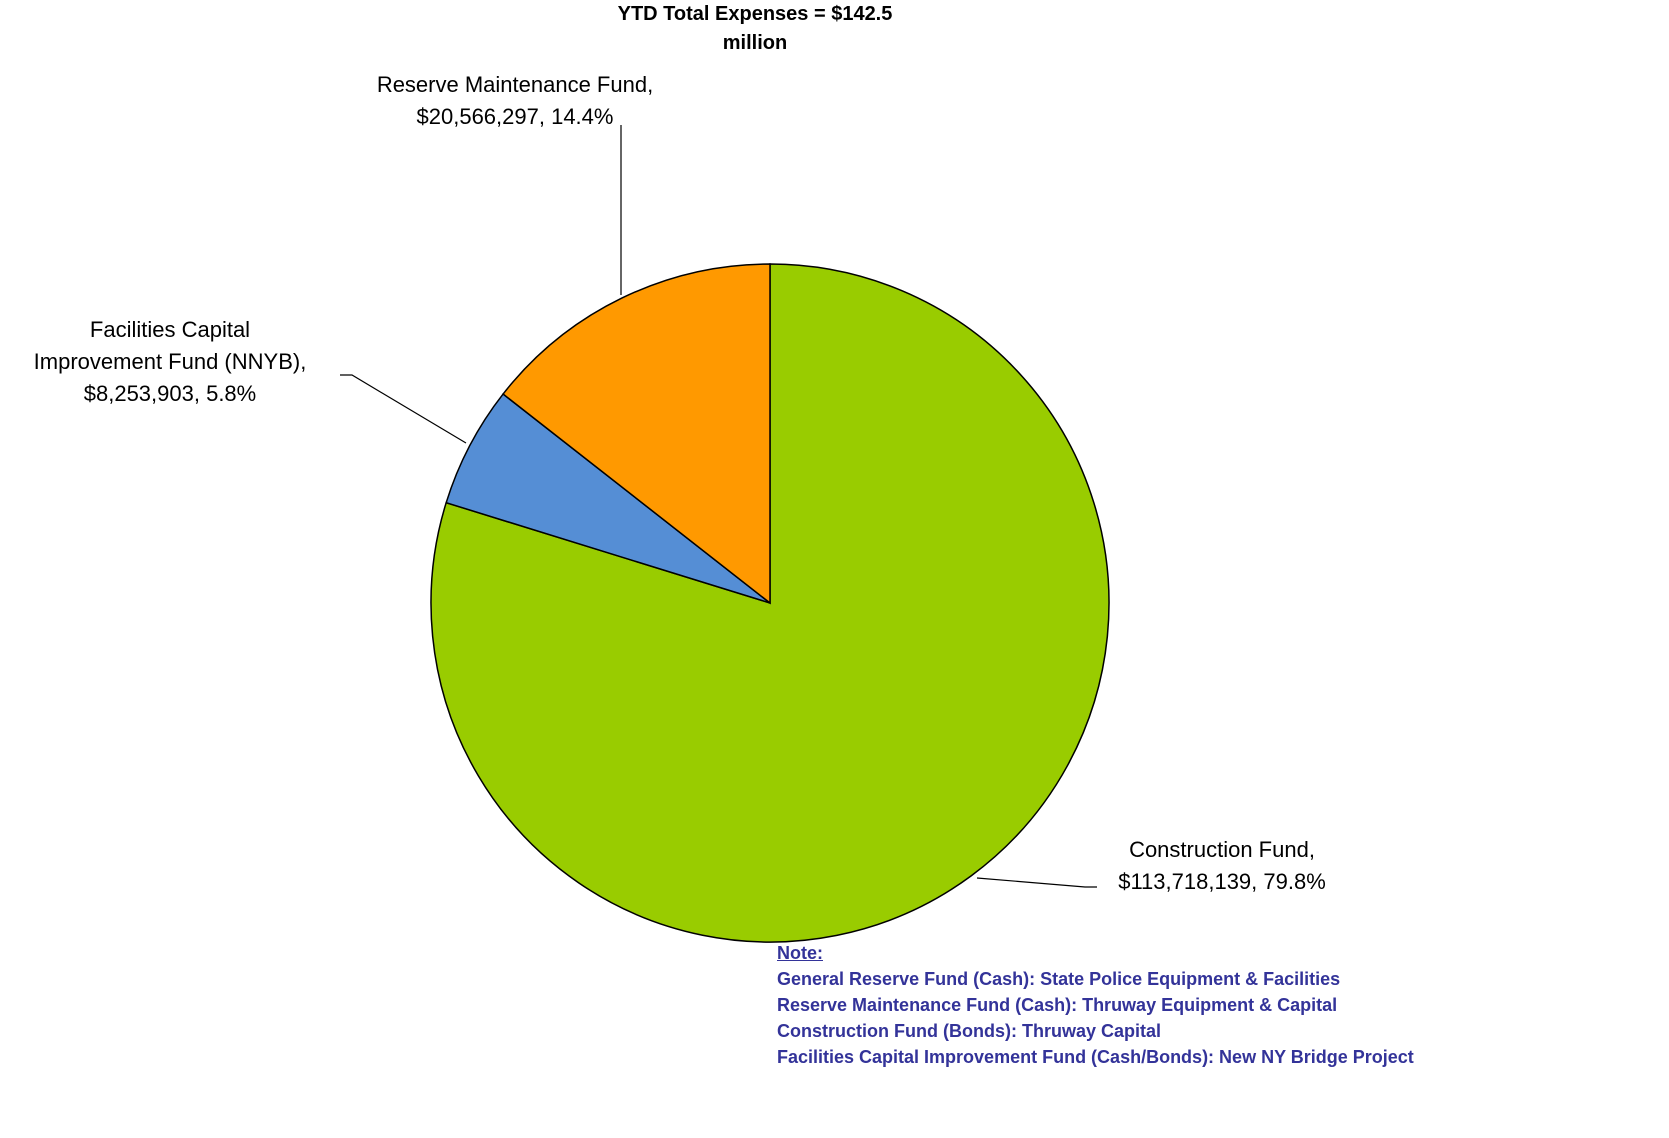 Image resolution: width=1669 pixels, height=1138 pixels. I want to click on category-label: Construction Fund,, so click(1222, 849).